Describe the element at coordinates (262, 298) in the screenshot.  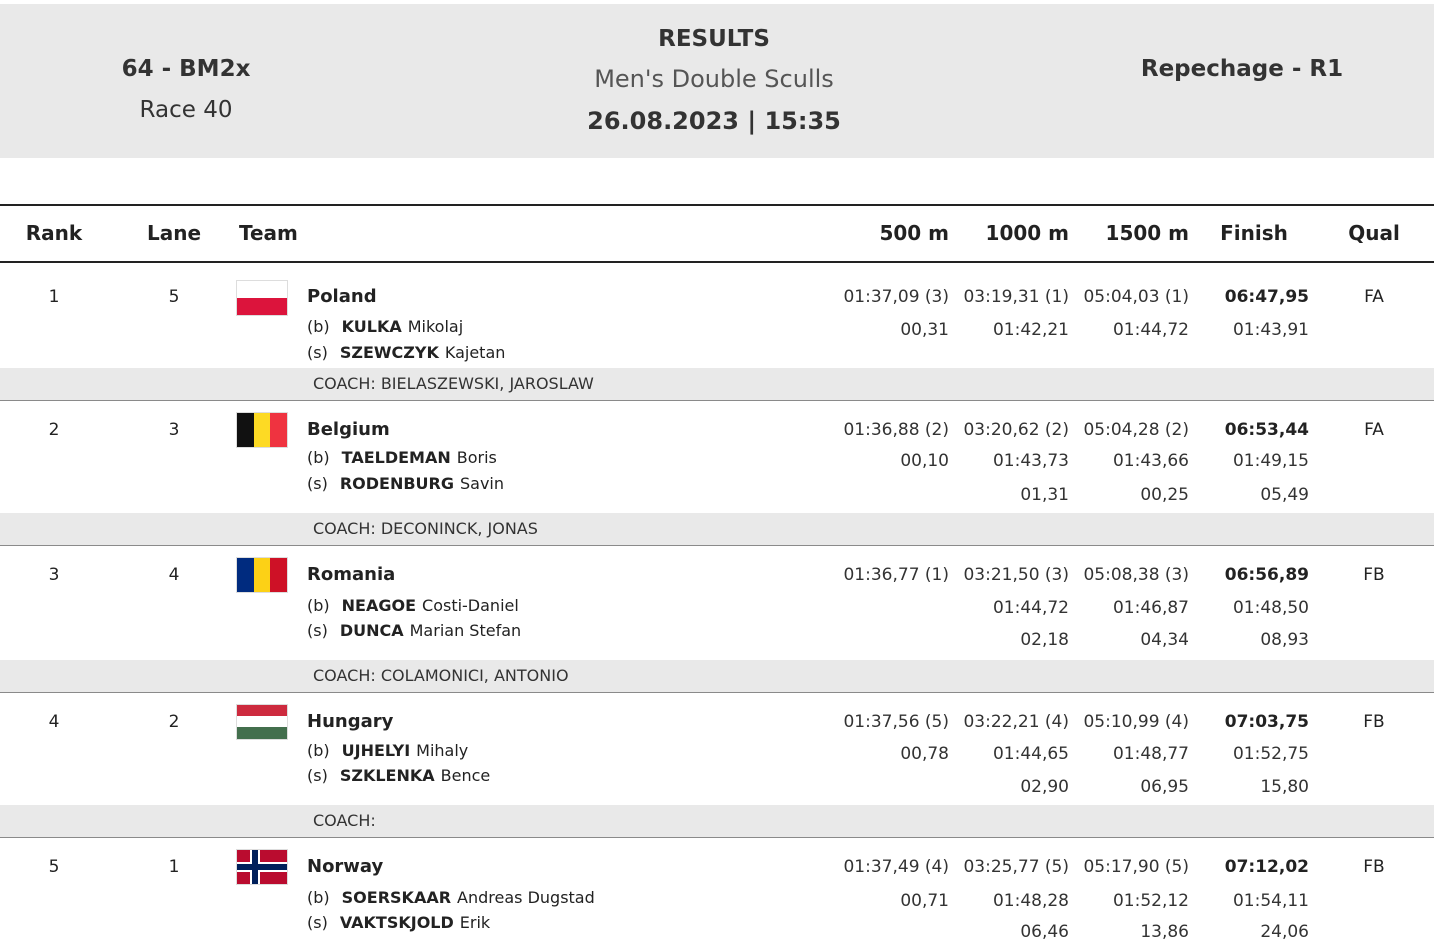
I see `poland-flag-icon` at that location.